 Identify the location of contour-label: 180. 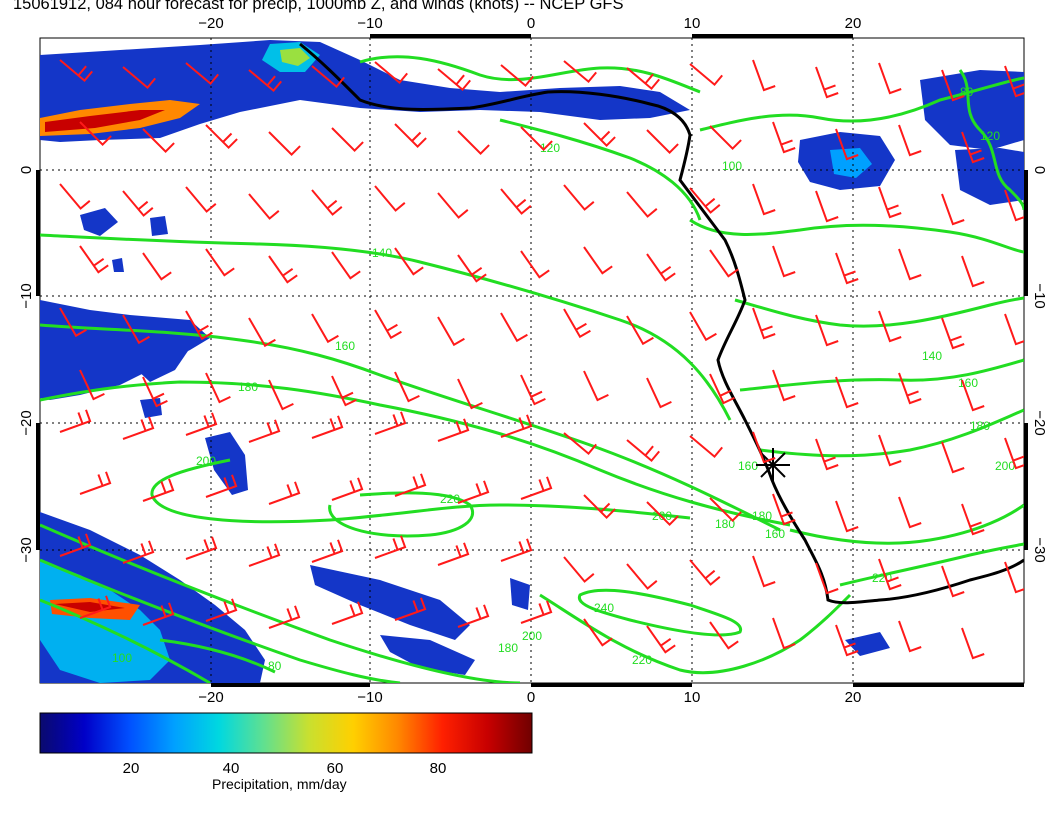
(725, 524).